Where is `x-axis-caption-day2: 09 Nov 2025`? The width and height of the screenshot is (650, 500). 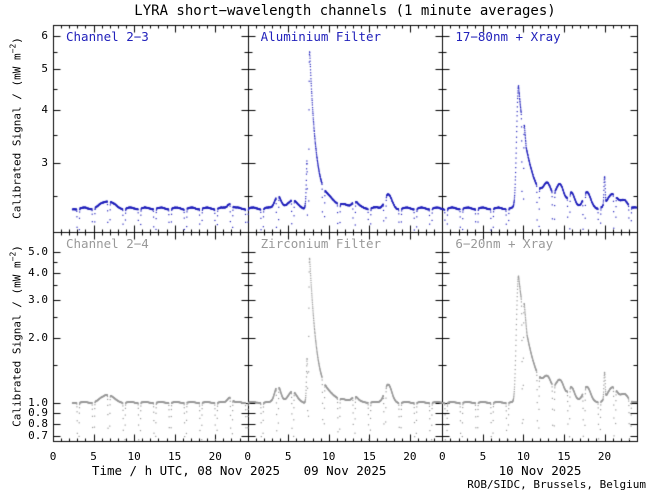 x-axis-caption-day2: 09 Nov 2025 is located at coordinates (345, 470).